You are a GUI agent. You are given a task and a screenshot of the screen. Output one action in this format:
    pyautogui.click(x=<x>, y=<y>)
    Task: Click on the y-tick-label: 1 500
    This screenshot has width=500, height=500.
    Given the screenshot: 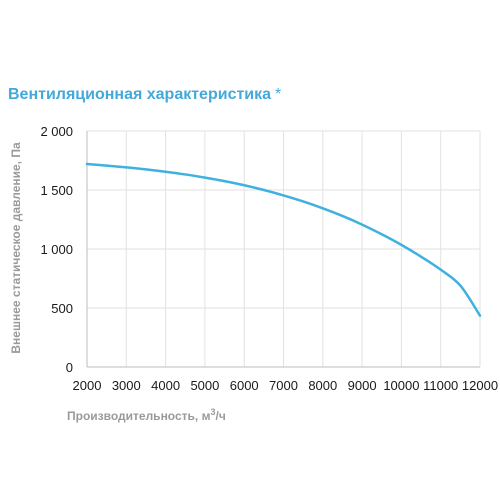 What is the action you would take?
    pyautogui.click(x=56, y=190)
    